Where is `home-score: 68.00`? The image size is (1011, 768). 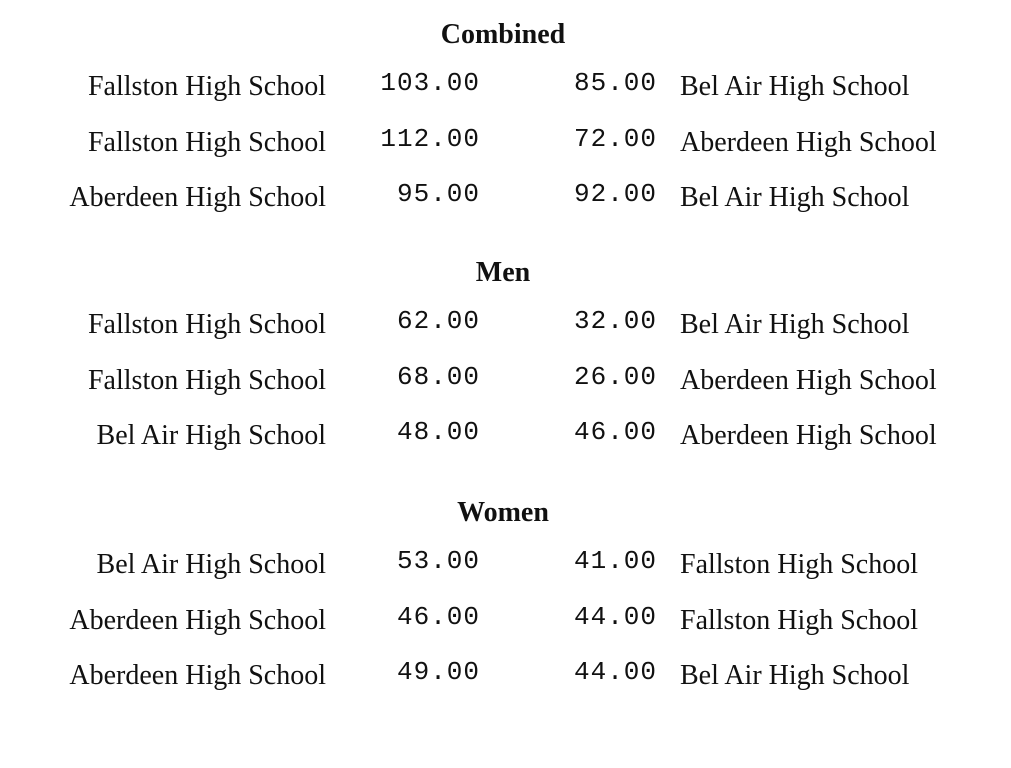
home-score: 68.00 is located at coordinates (438, 376).